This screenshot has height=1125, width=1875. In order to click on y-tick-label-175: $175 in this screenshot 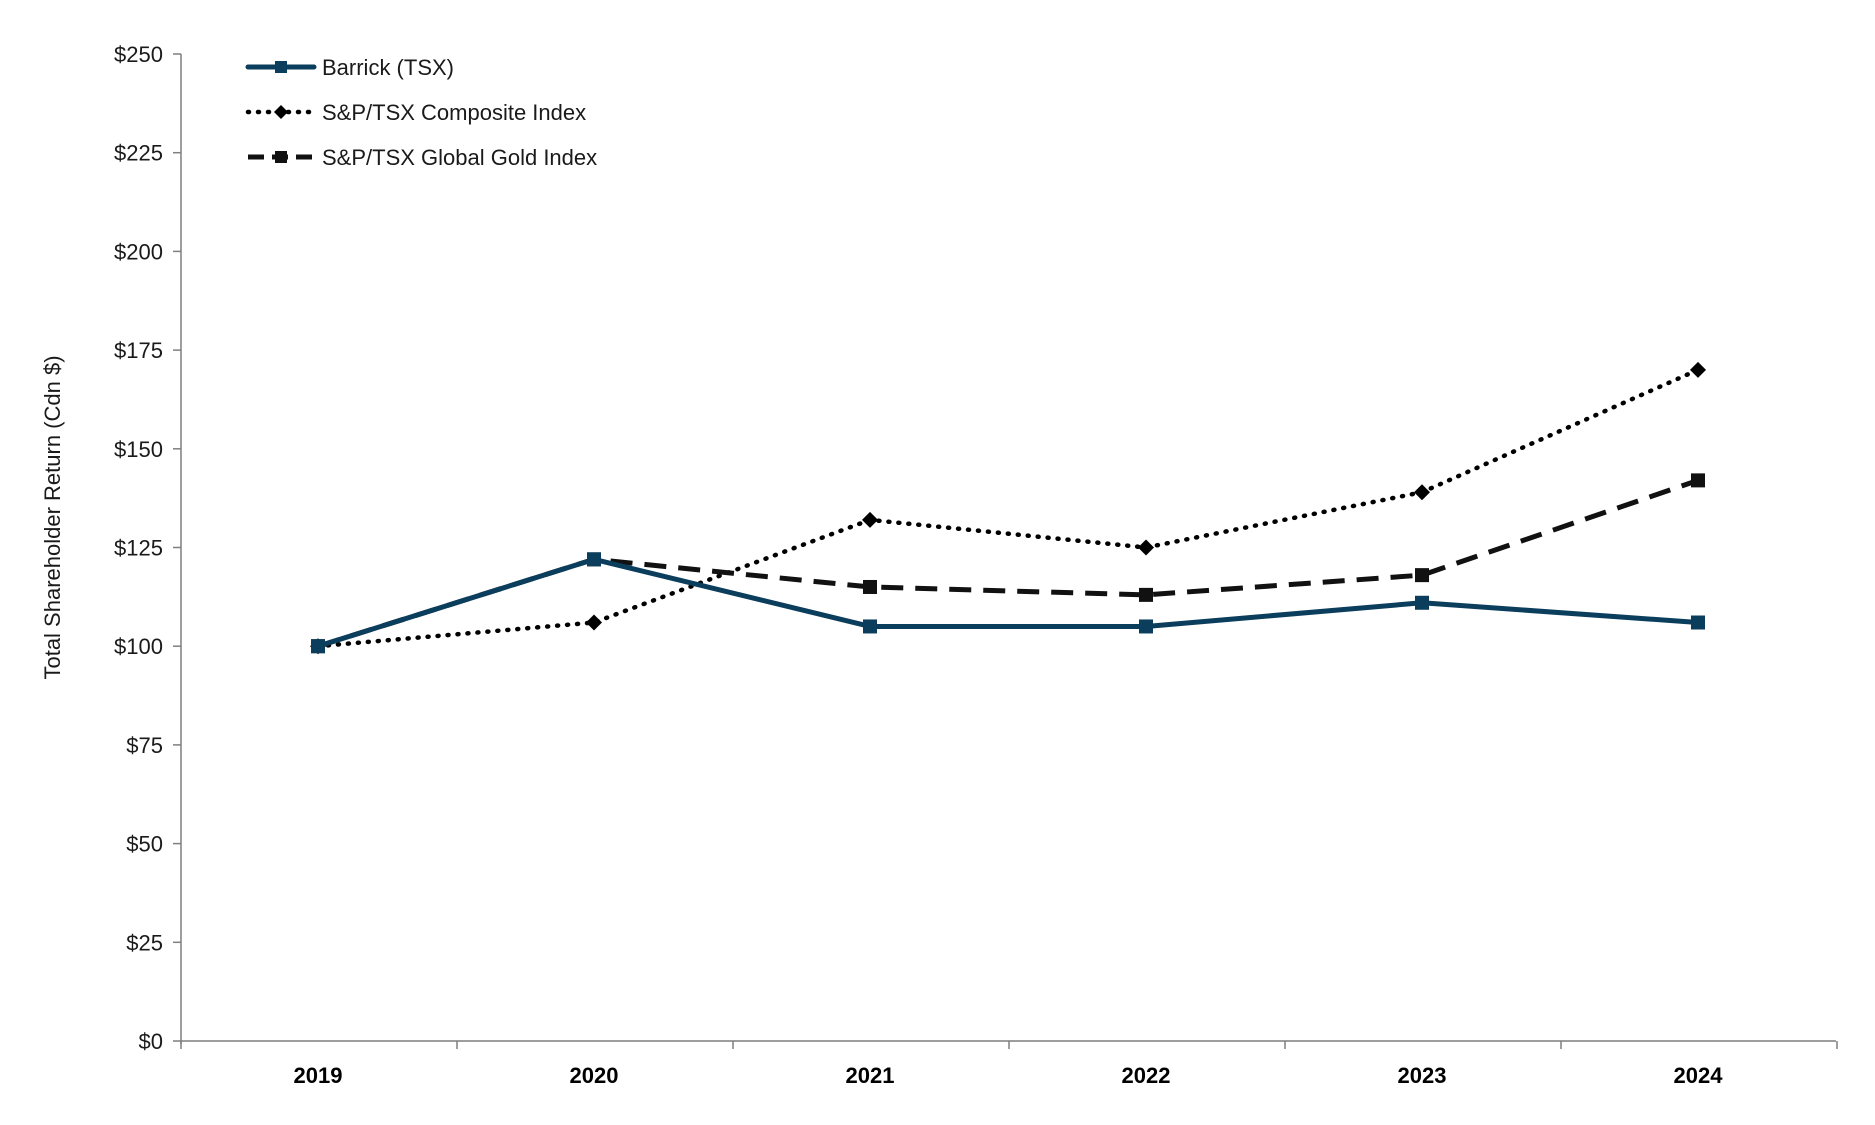, I will do `click(138, 350)`.